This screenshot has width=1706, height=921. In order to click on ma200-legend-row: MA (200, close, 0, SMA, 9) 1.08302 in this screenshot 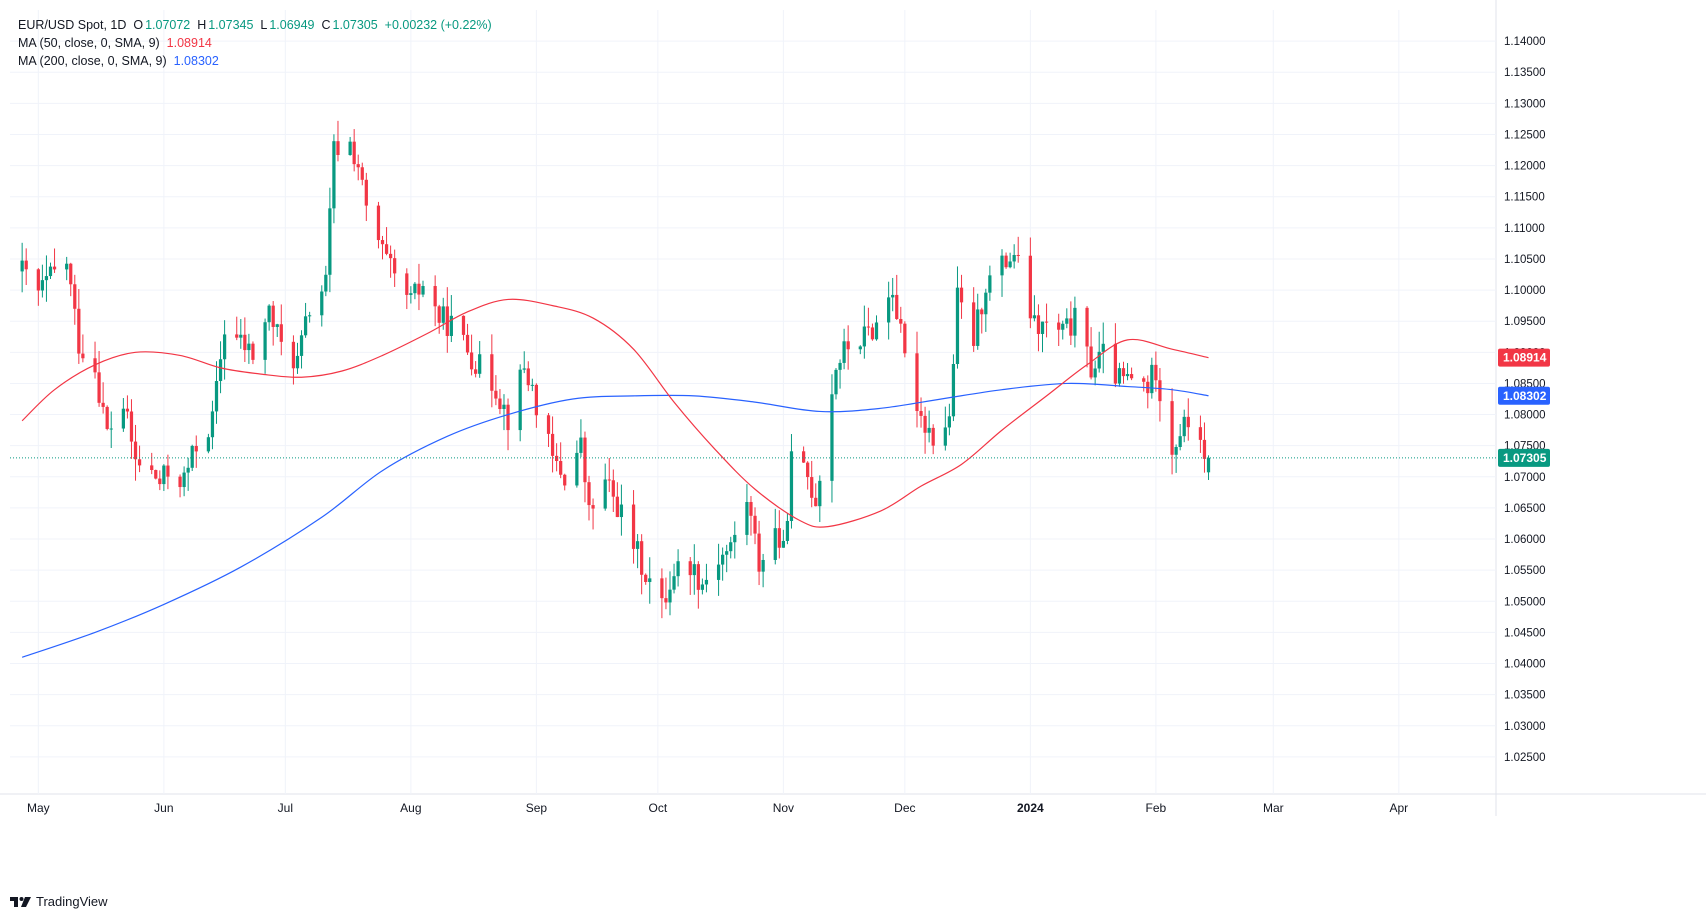, I will do `click(255, 61)`.